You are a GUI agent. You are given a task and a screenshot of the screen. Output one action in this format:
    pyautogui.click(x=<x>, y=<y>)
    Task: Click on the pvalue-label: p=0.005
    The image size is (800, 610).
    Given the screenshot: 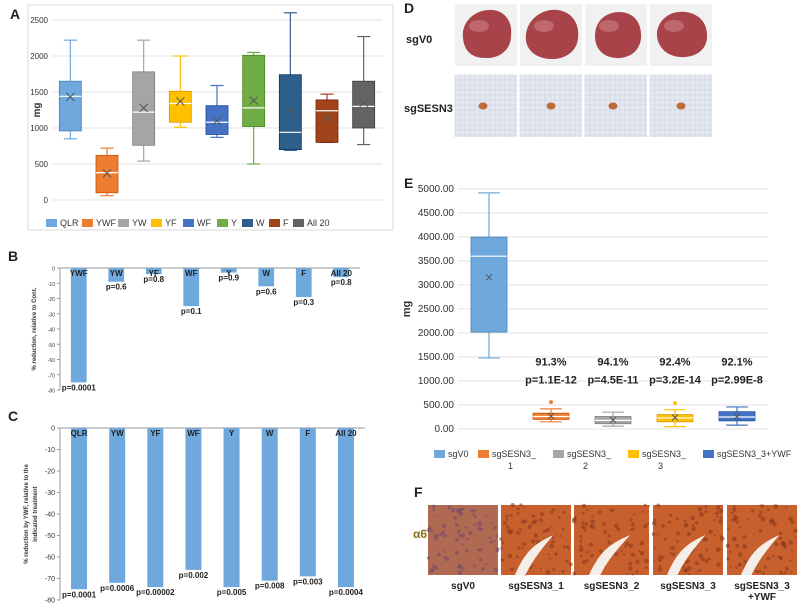 What is the action you would take?
    pyautogui.click(x=232, y=592)
    